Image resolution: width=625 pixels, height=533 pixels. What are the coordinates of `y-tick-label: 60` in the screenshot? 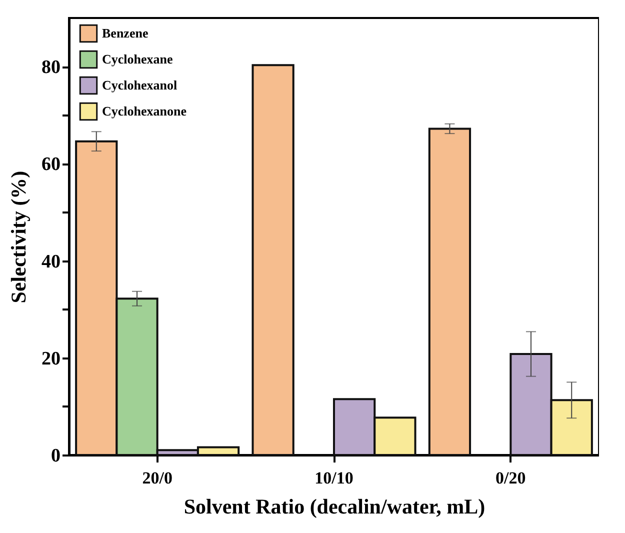 It's located at (51, 165).